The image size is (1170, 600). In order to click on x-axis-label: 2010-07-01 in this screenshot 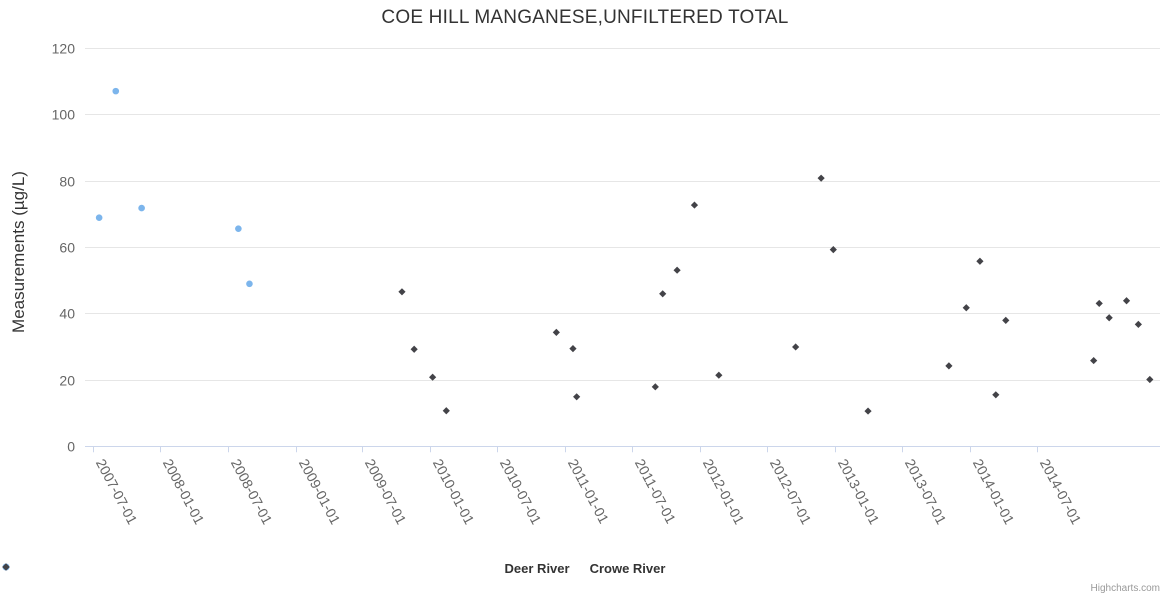, I will do `click(521, 491)`.